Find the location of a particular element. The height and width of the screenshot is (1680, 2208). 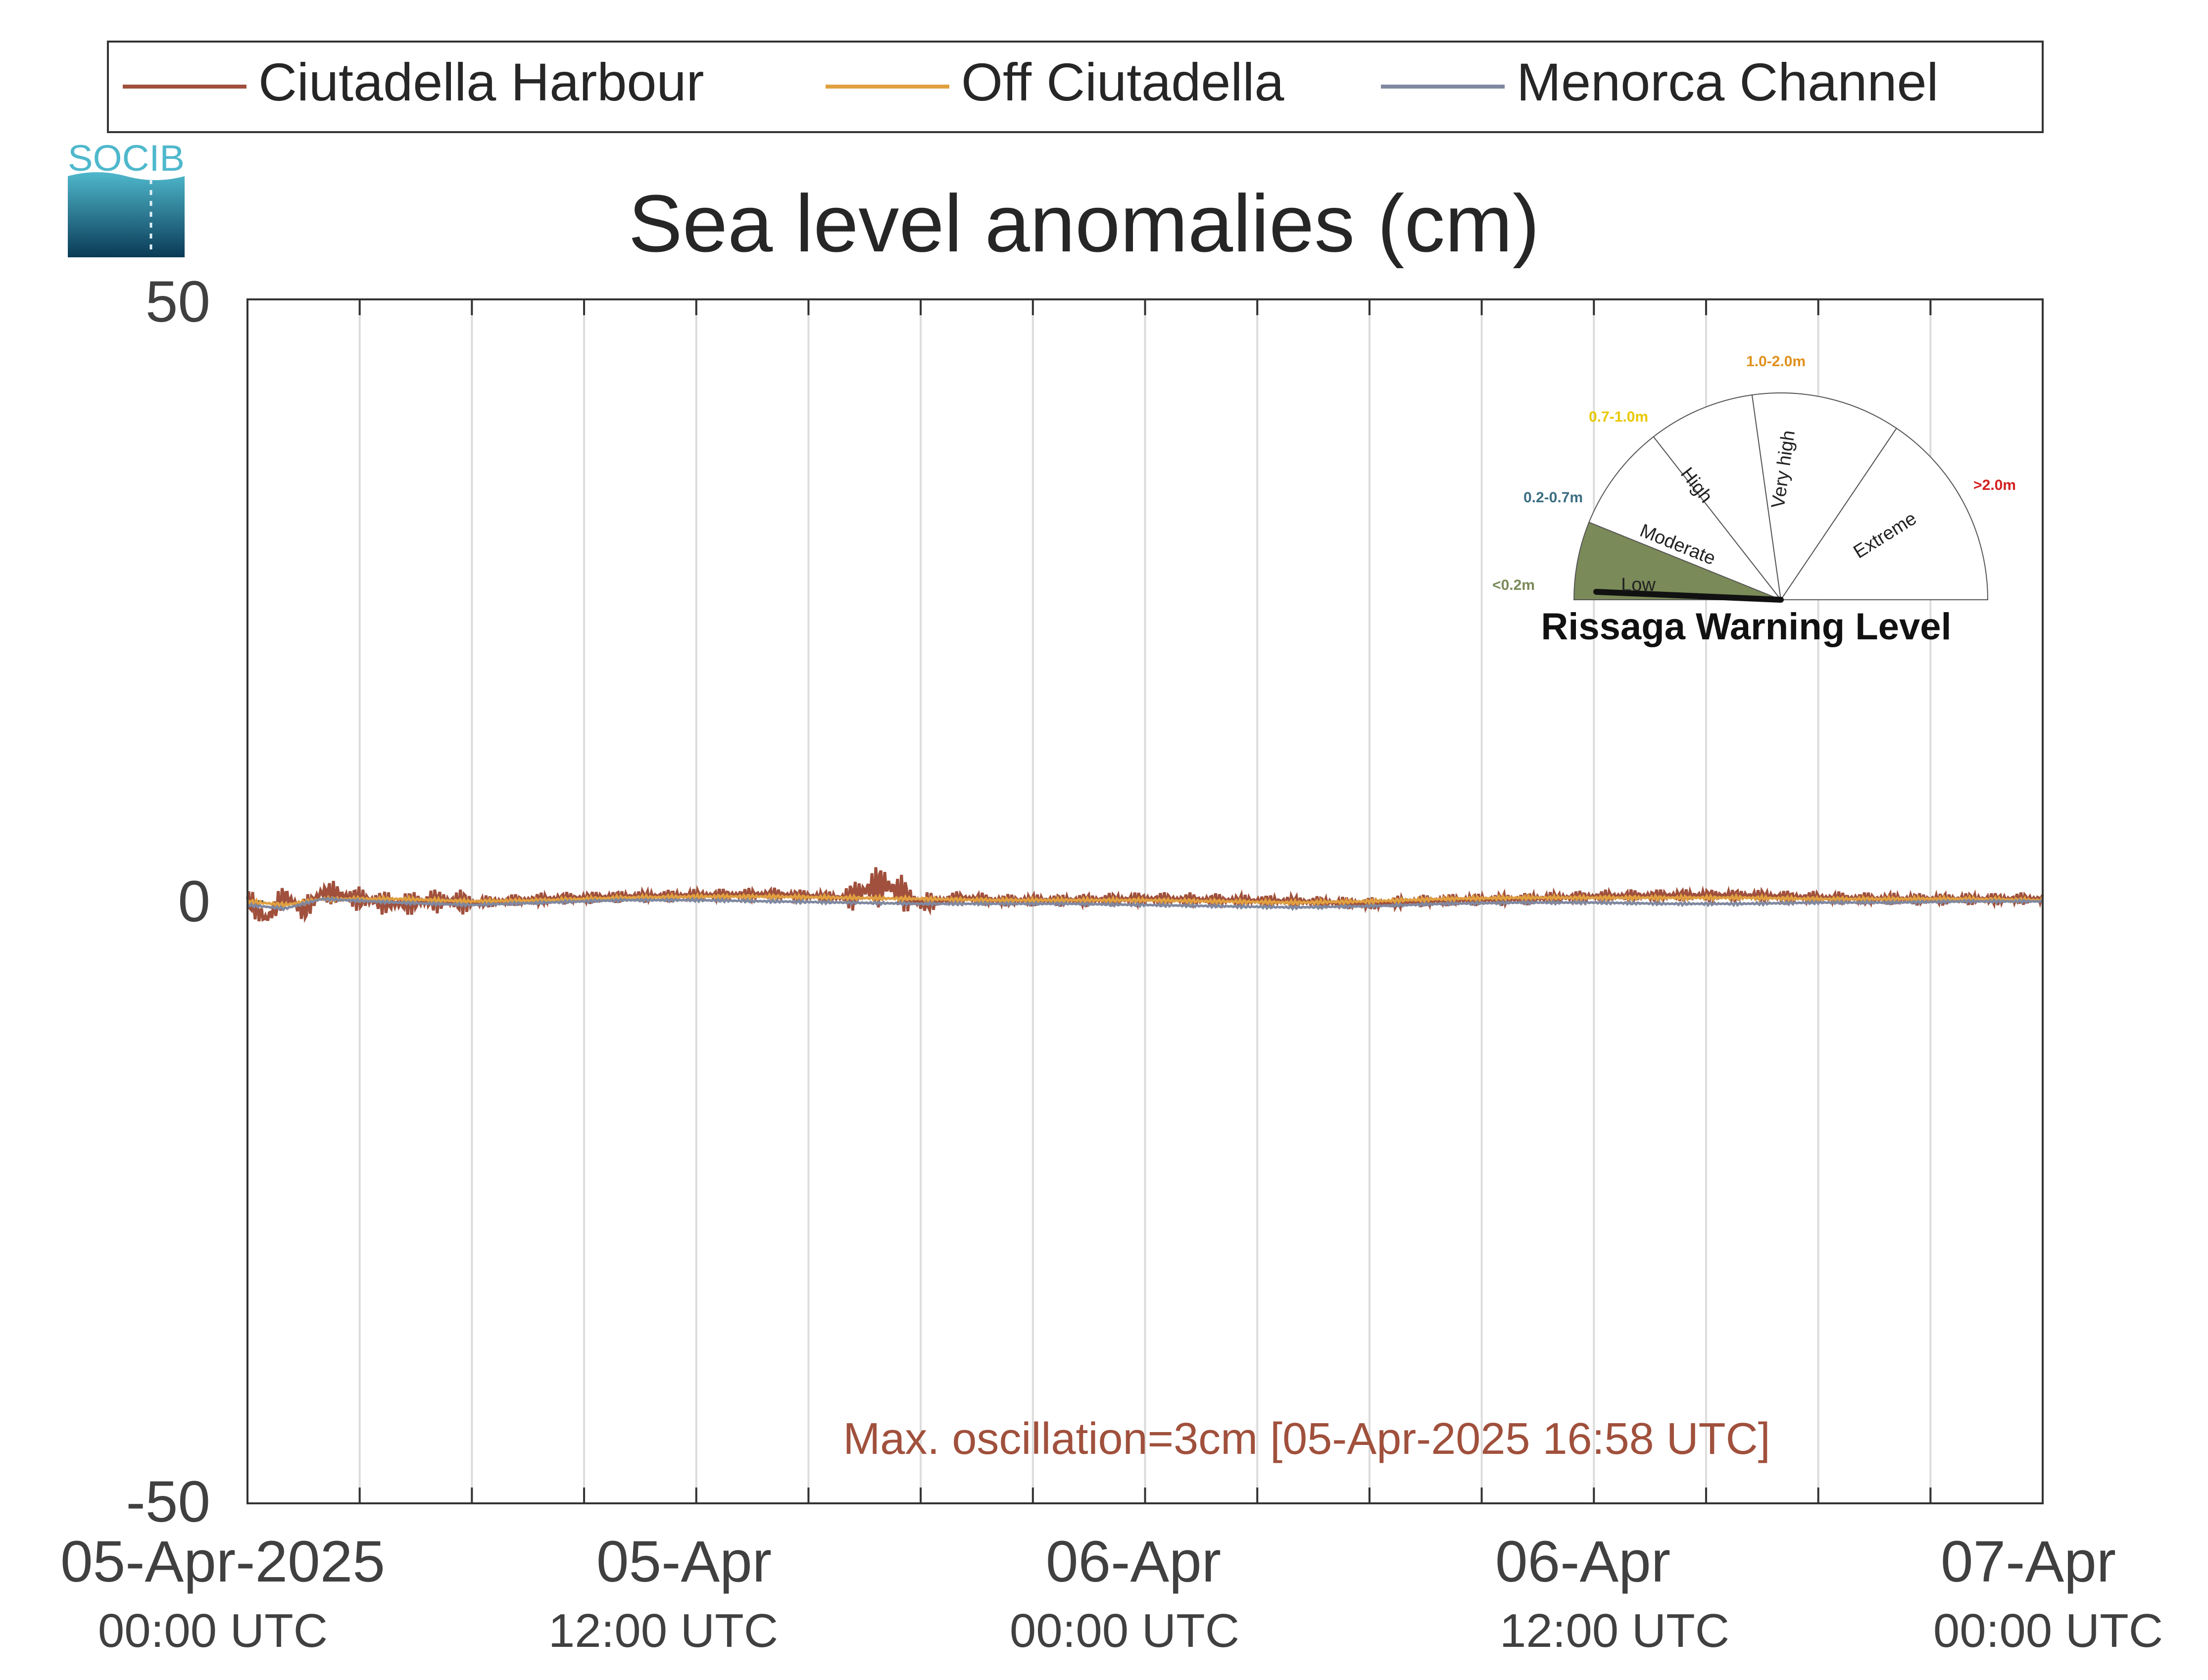

y-tick-label-0: 0 is located at coordinates (194, 902).